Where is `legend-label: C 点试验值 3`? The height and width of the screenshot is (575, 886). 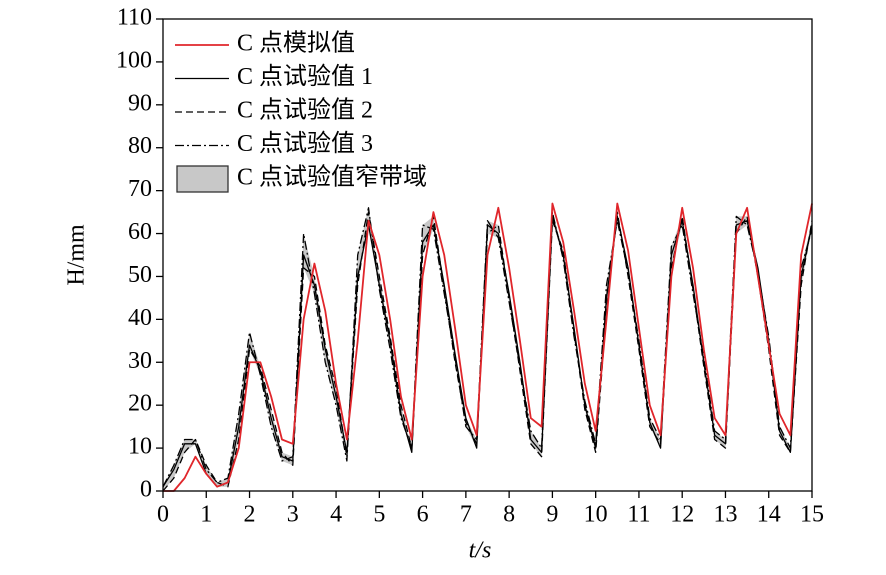 legend-label: C 点试验值 3 is located at coordinates (305, 143).